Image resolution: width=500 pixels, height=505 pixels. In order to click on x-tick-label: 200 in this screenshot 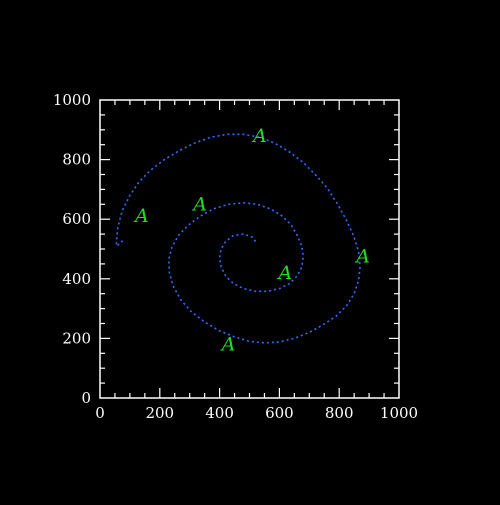, I will do `click(159, 413)`.